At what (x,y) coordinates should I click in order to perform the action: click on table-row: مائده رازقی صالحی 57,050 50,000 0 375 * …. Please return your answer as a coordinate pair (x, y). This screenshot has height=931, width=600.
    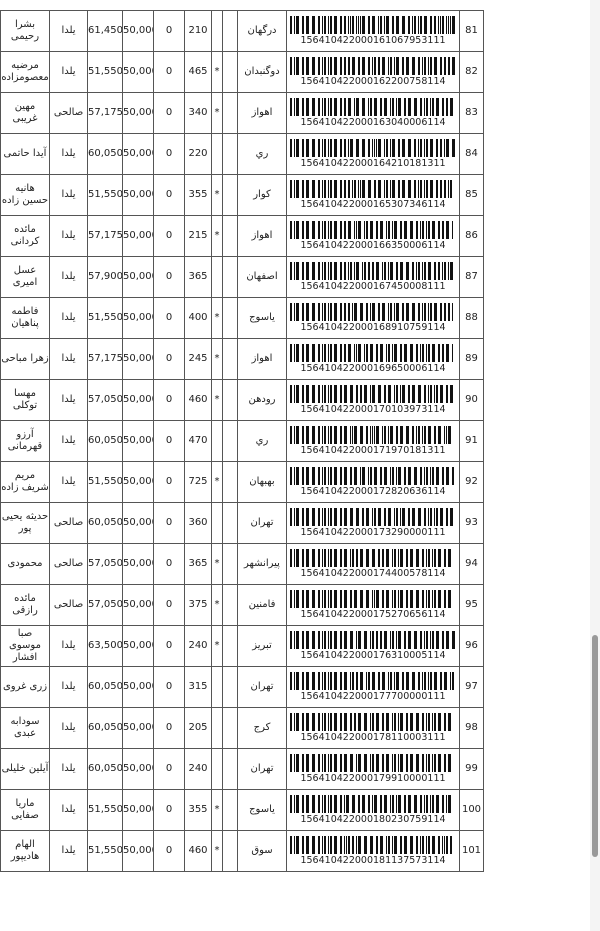
    Looking at the image, I should click on (242, 605).